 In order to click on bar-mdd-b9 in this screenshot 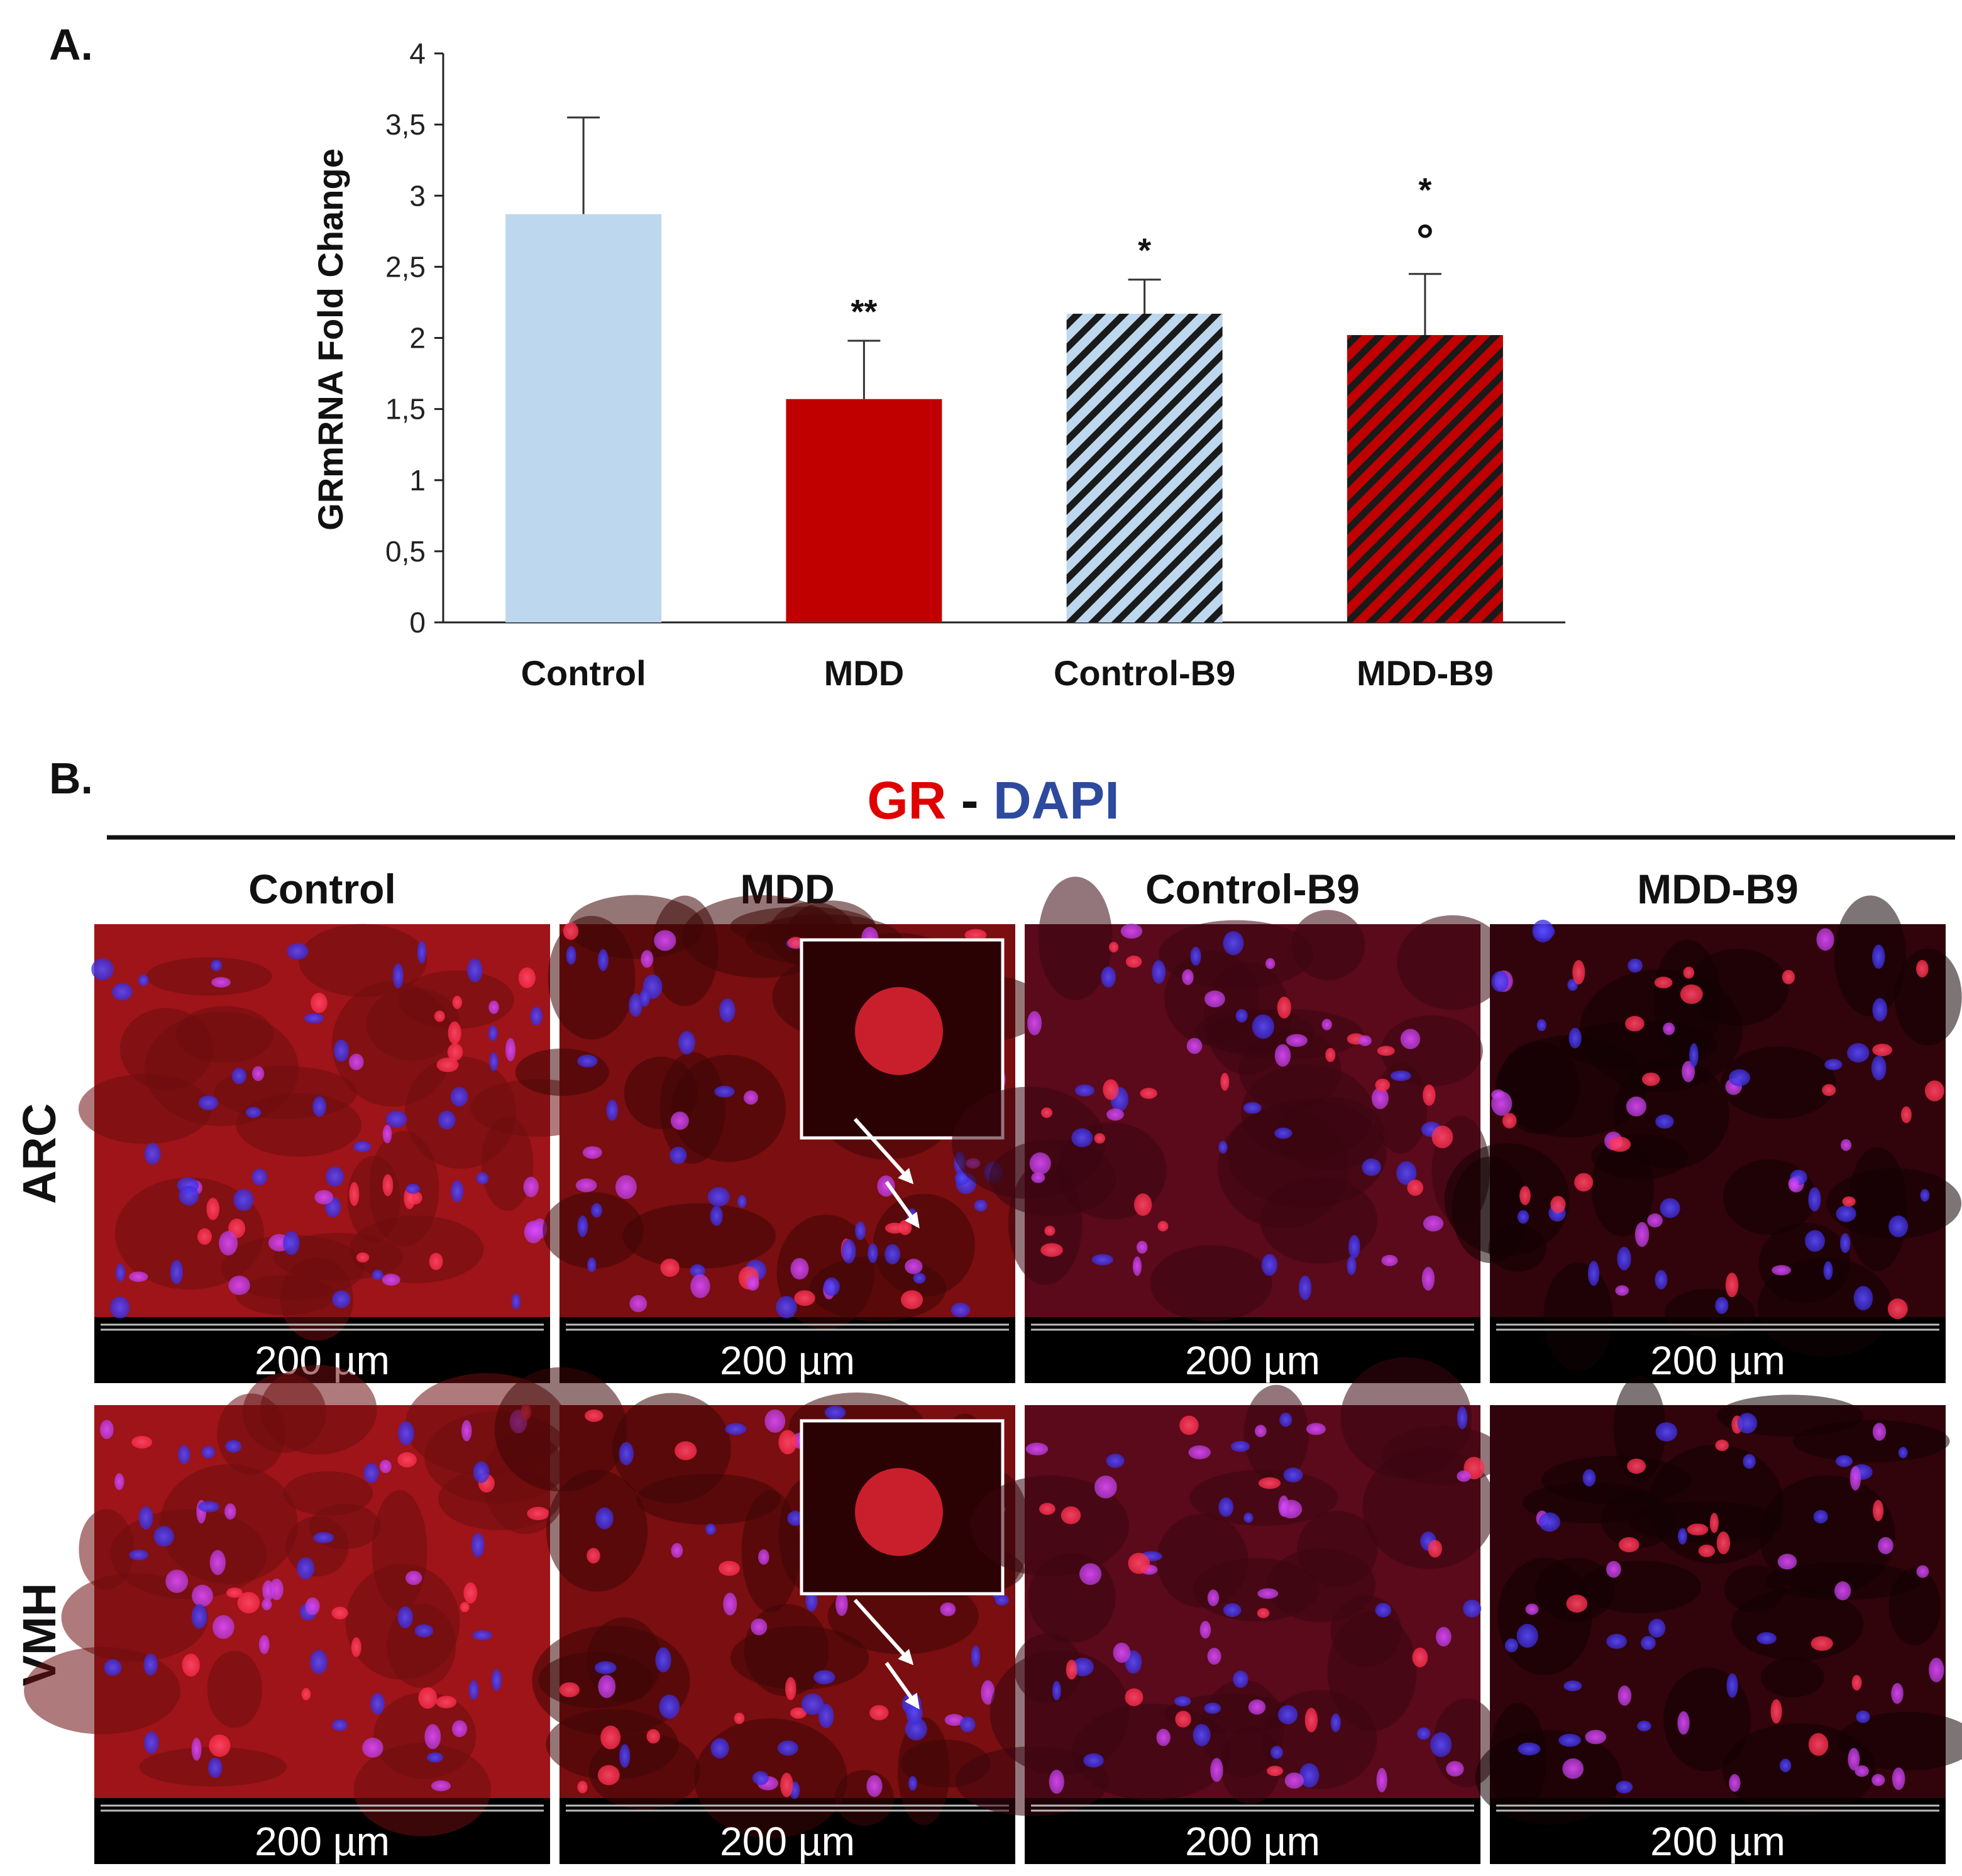, I will do `click(1425, 478)`.